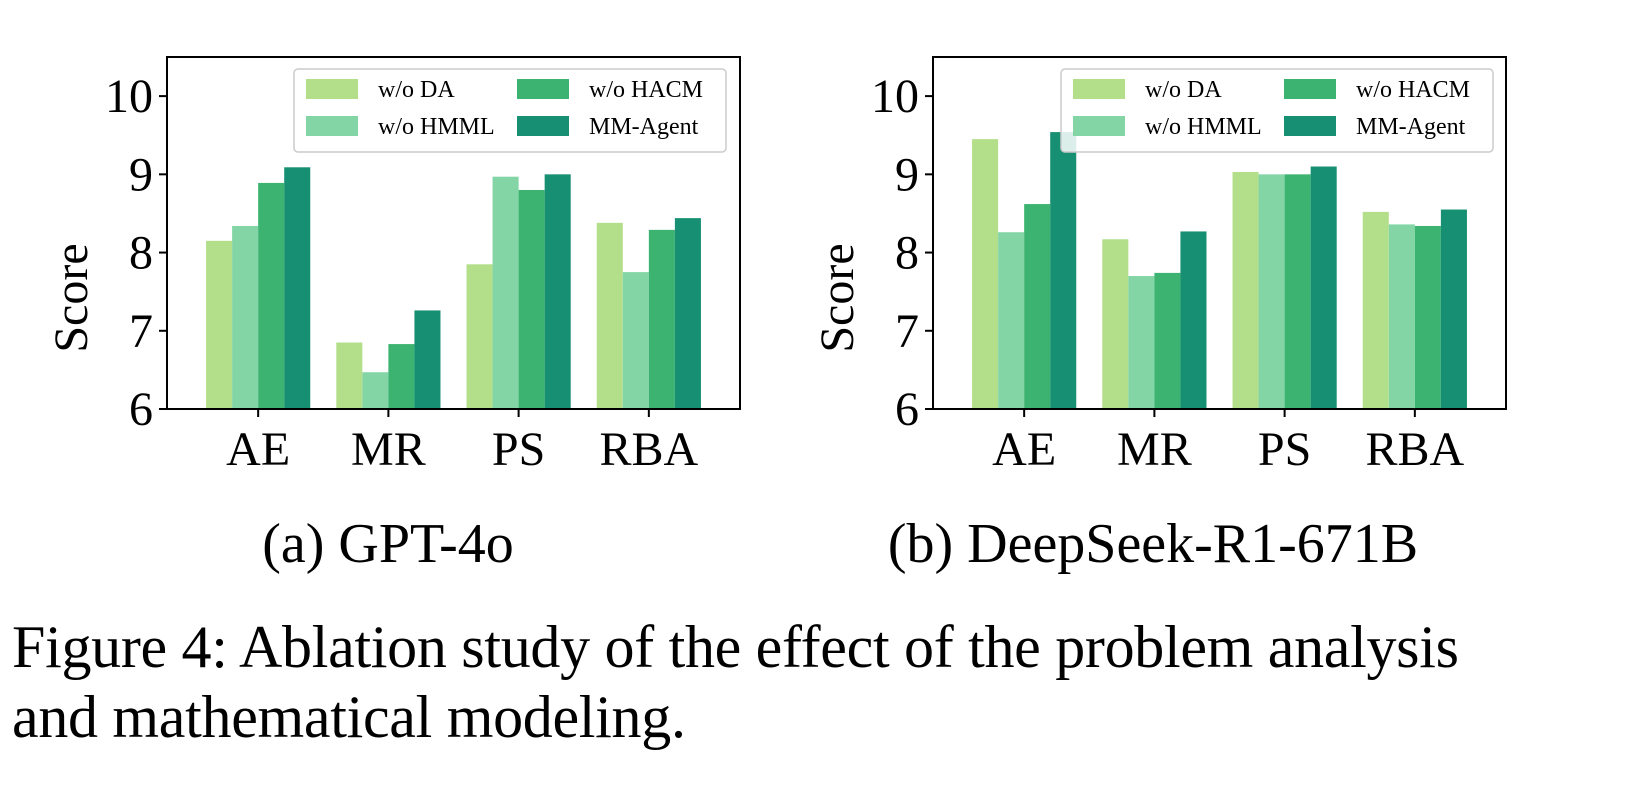 This screenshot has width=1634, height=798. Describe the element at coordinates (387, 544) in the screenshot. I see `subplot-caption: (a) GPT-4o` at that location.